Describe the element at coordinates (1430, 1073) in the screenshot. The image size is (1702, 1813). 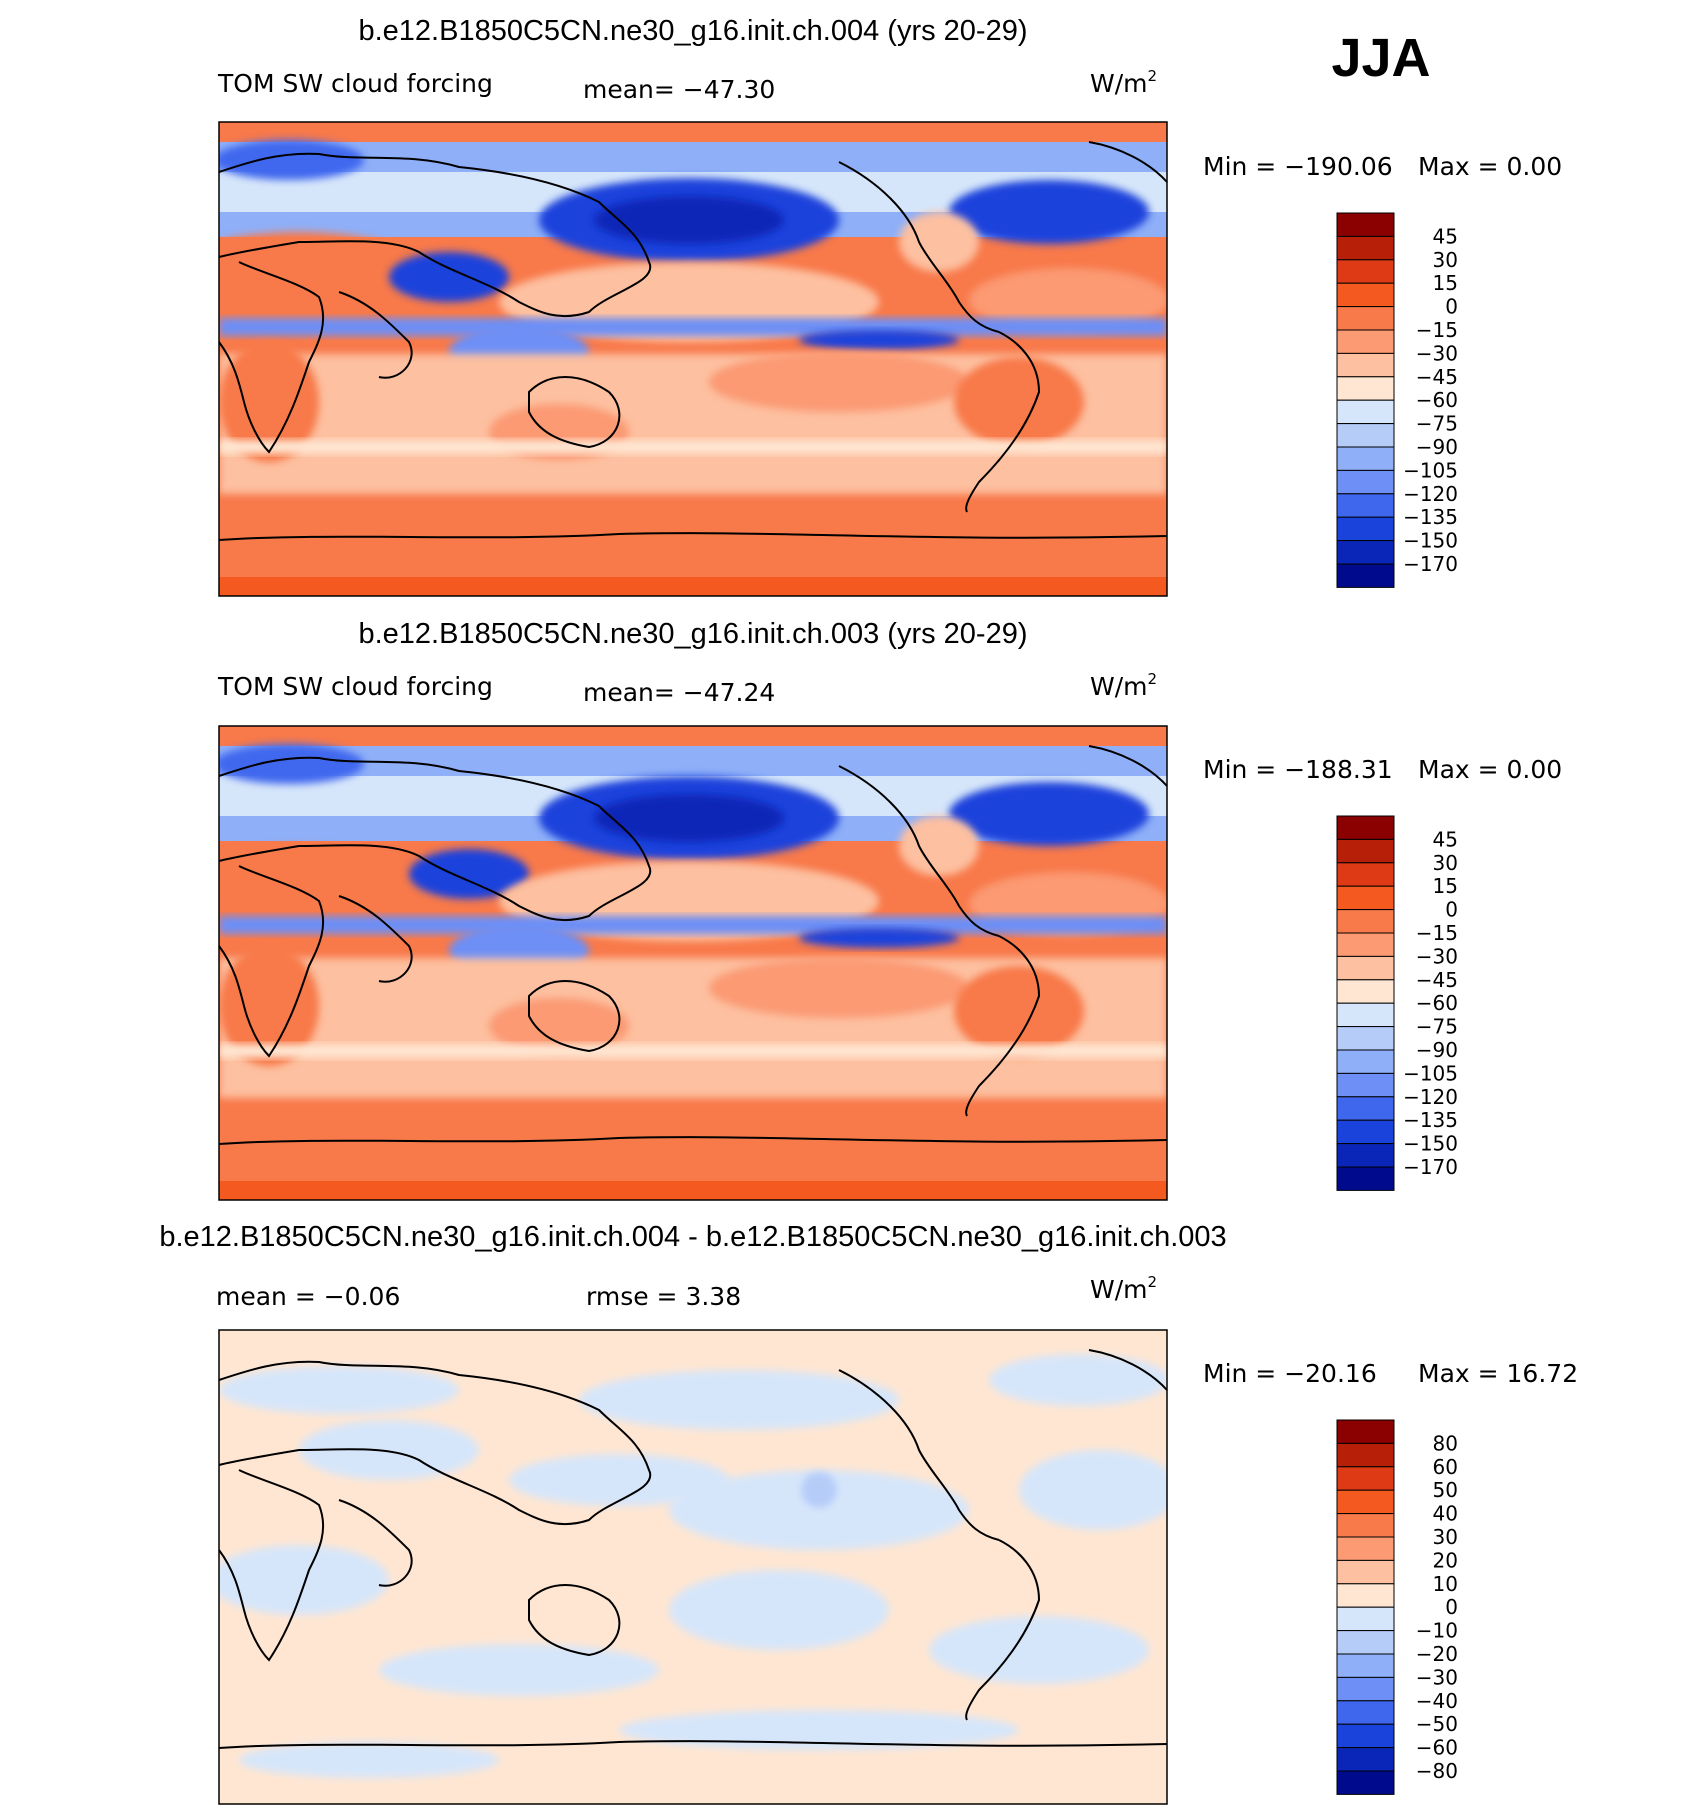
I see `colorbar-tick-label: −105` at that location.